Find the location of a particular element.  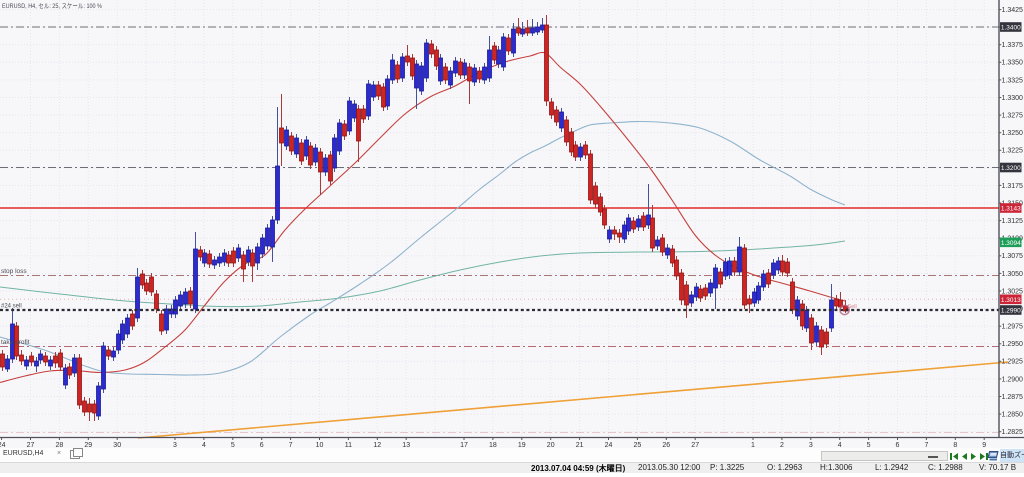

svg-text: 19 is located at coordinates (522, 445).